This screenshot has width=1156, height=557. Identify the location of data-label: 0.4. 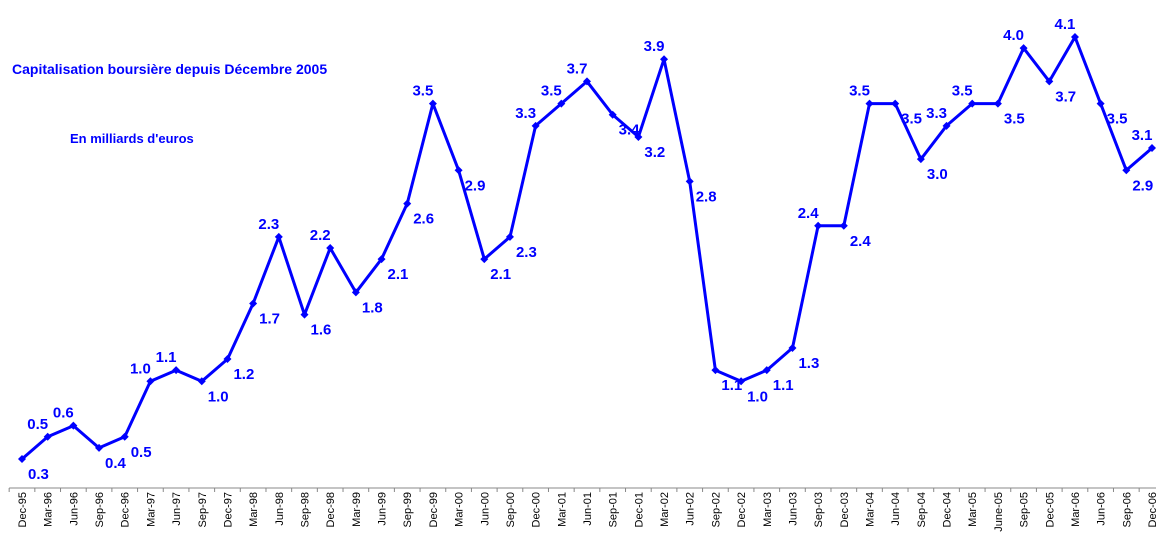
(116, 463).